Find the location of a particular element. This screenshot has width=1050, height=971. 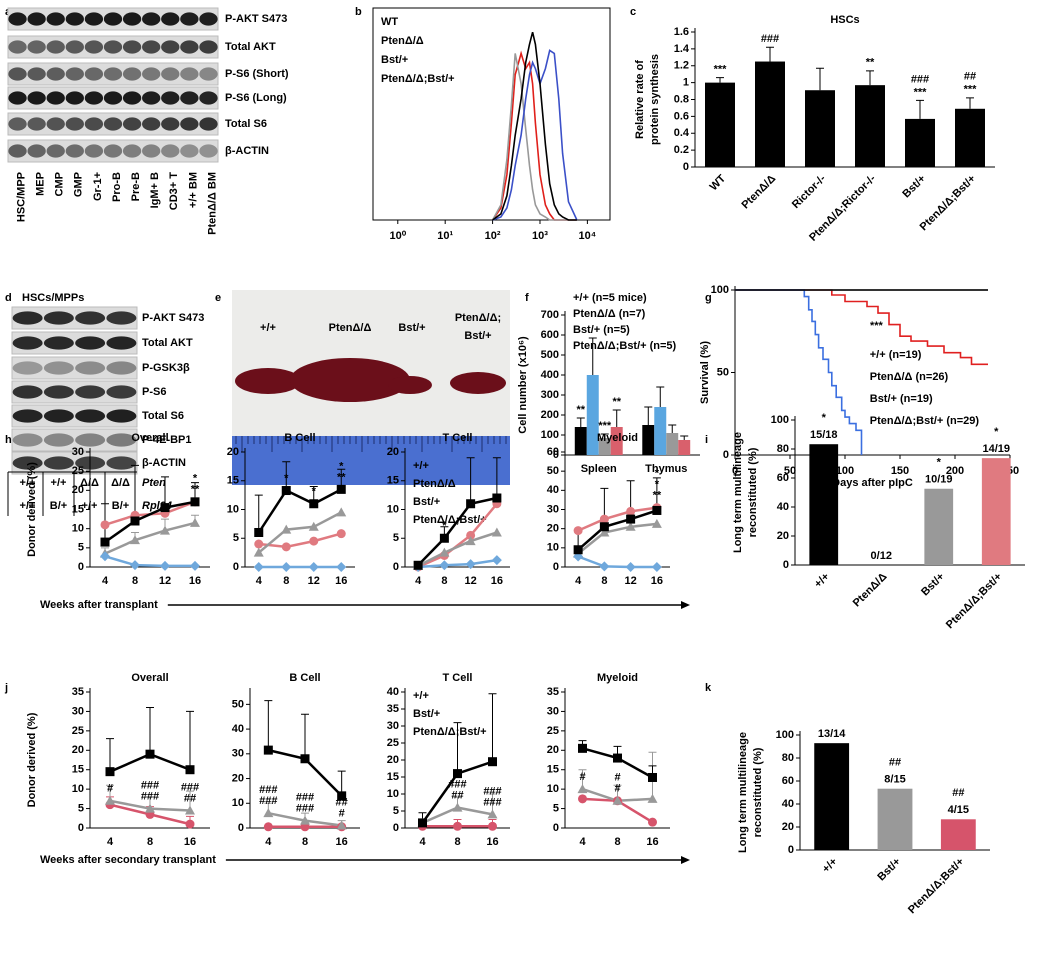

legend-entry: WT is located at coordinates (389, 22).